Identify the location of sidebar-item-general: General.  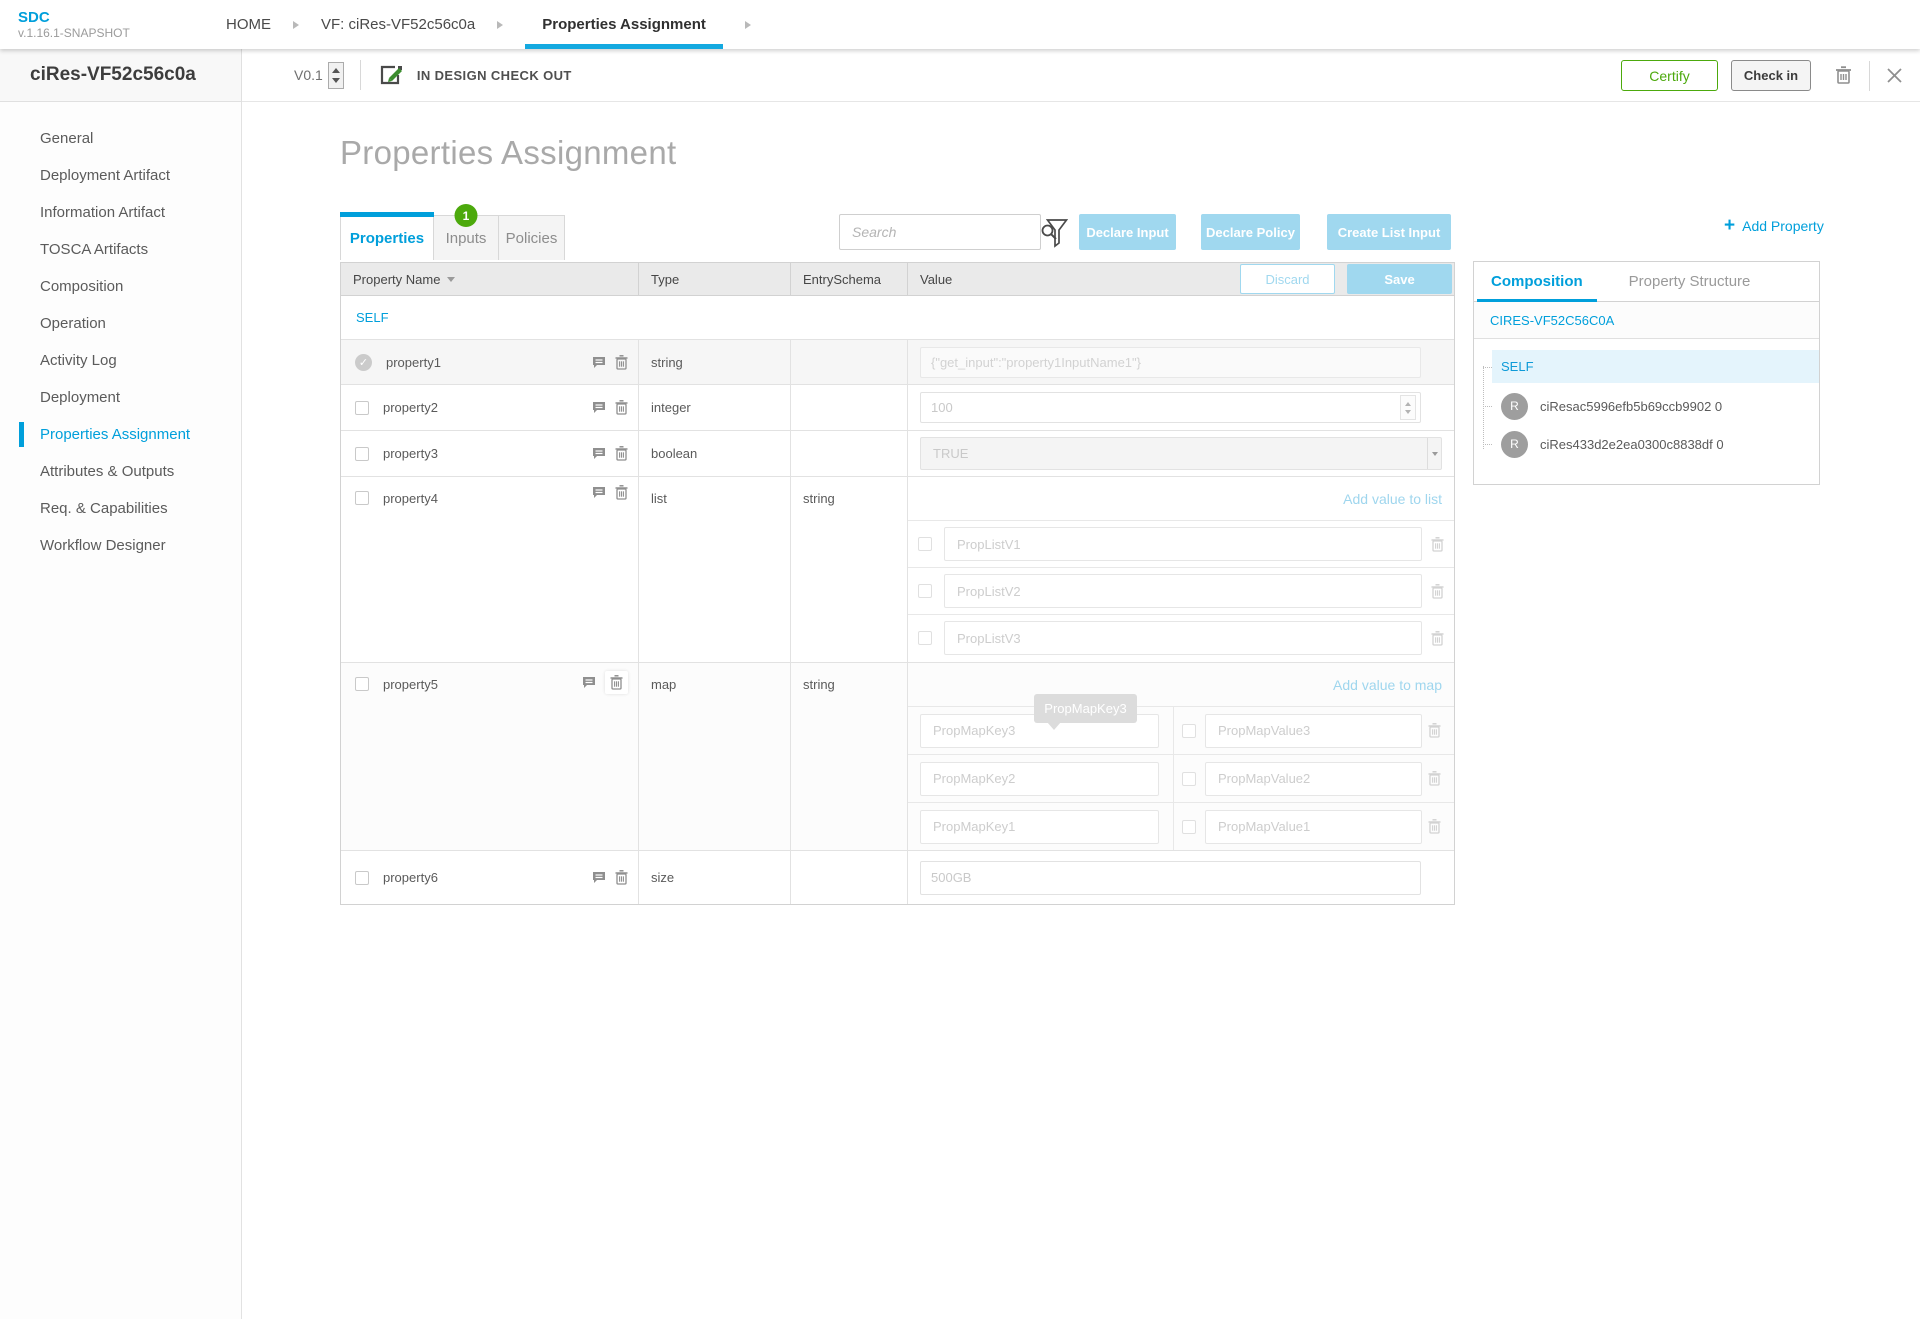
(67, 138).